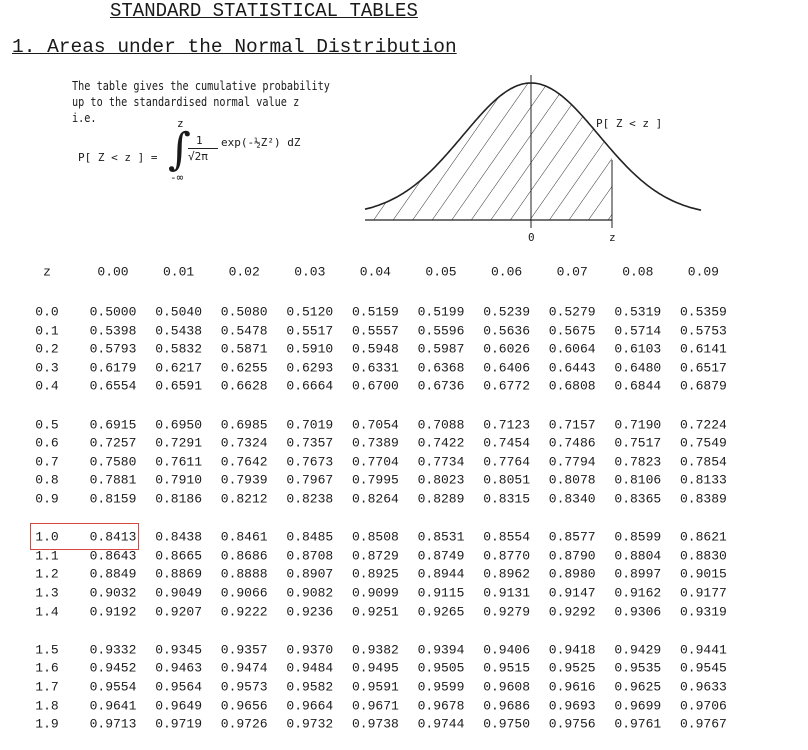  Describe the element at coordinates (375, 556) in the screenshot. I see `probability: 0.8729` at that location.